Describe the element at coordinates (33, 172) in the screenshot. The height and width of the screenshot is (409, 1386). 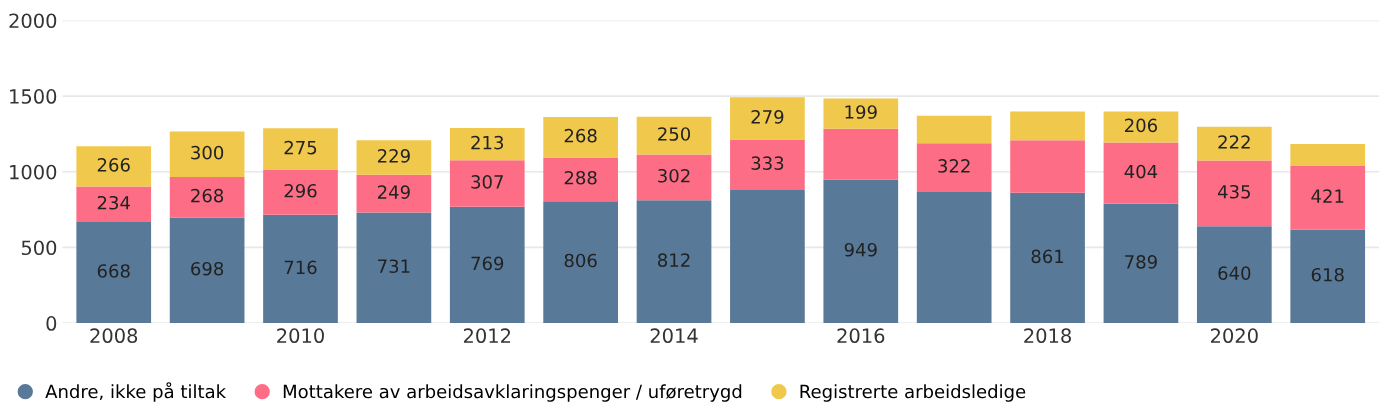
I see `y-tick-label: 1000` at that location.